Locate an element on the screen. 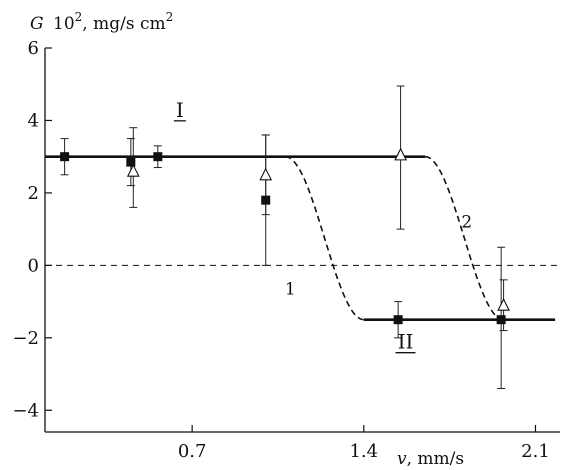 The height and width of the screenshot is (470, 567). y-tick-label: 4 is located at coordinates (33, 120).